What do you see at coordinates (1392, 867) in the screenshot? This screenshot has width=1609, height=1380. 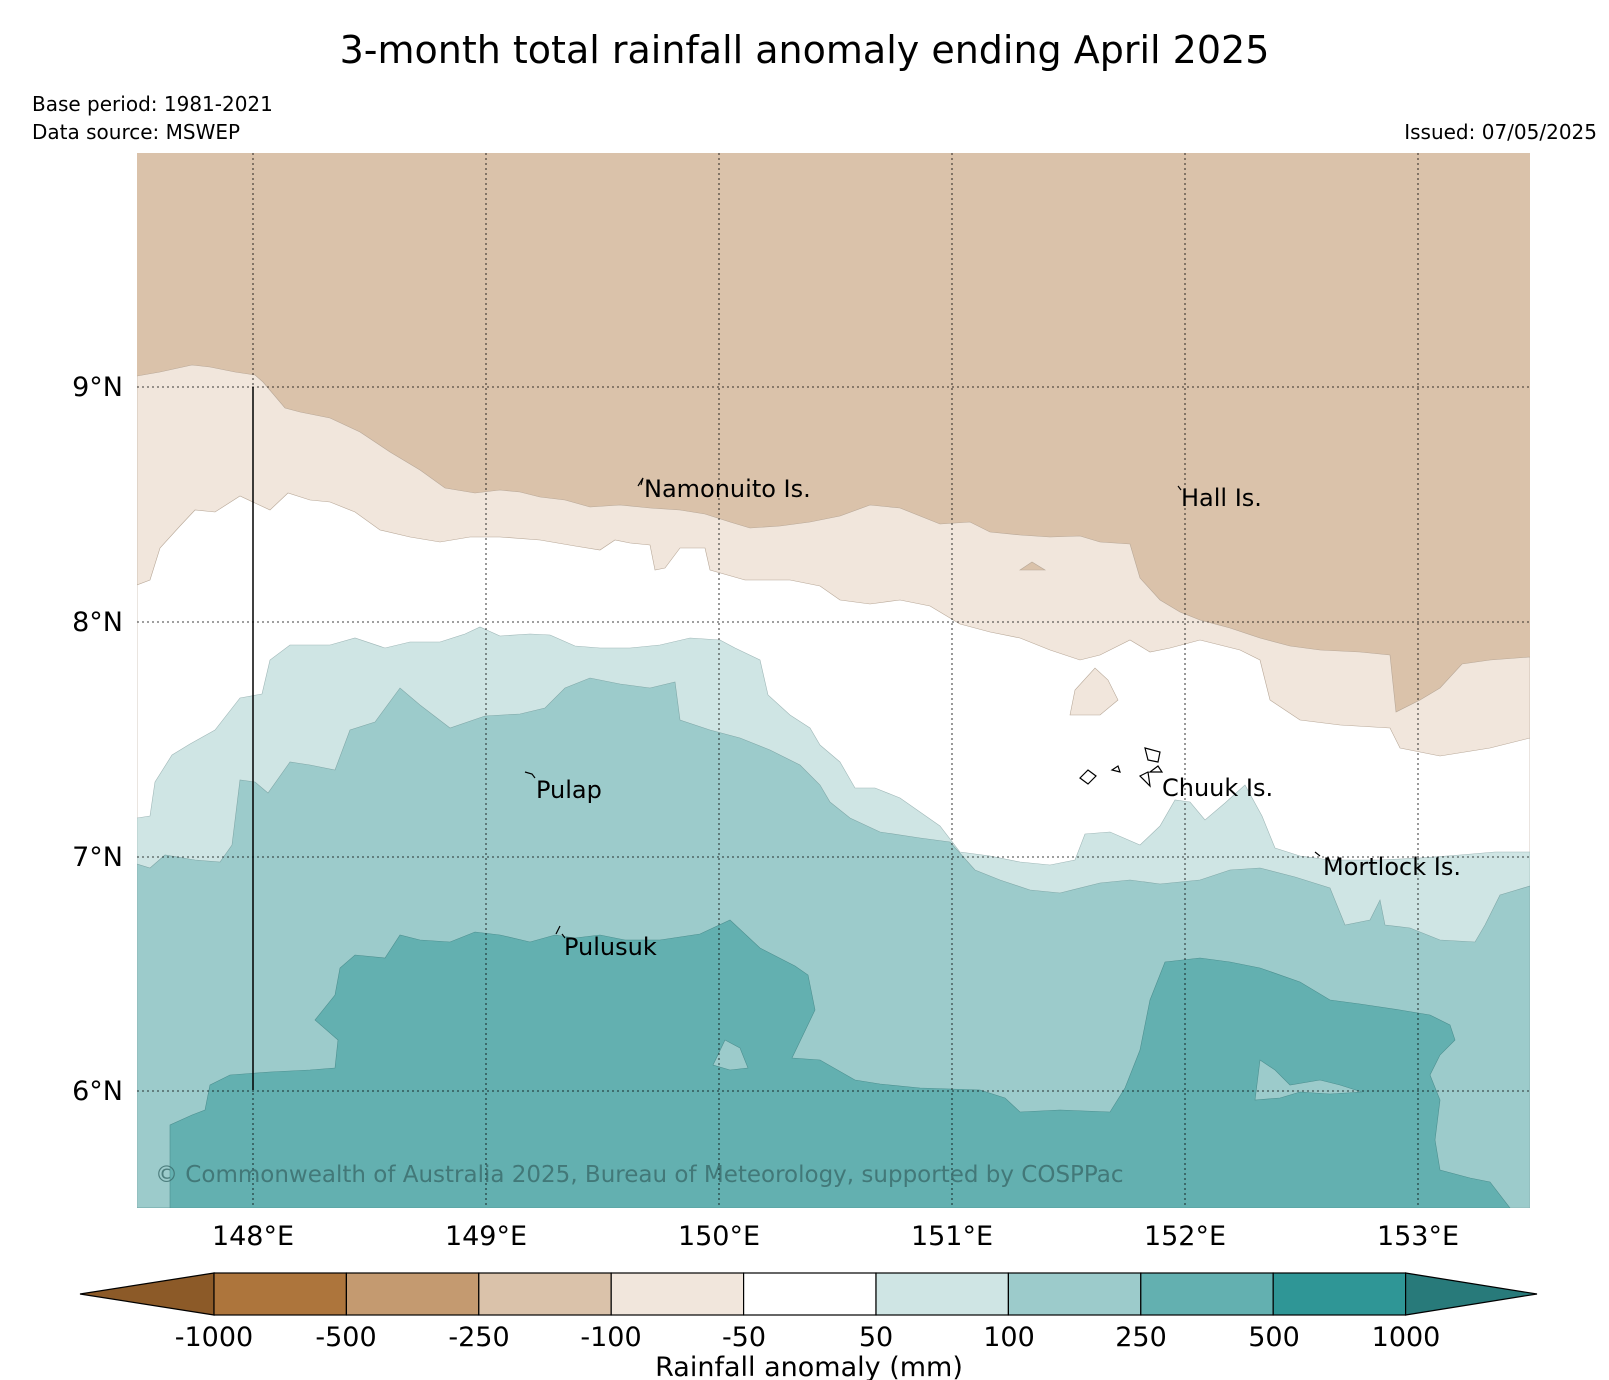 I see `label-mortlock: Mortlock Is.` at bounding box center [1392, 867].